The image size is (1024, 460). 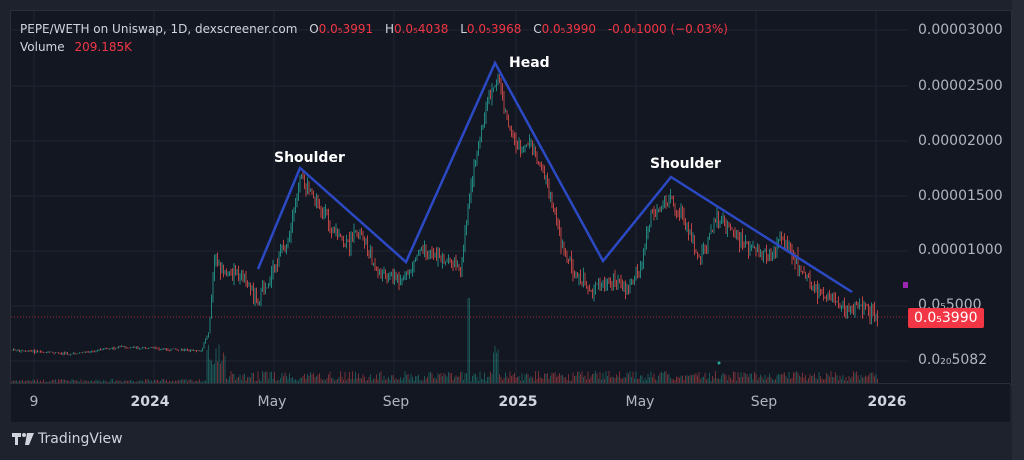 I want to click on time-tick: 9, so click(x=34, y=402).